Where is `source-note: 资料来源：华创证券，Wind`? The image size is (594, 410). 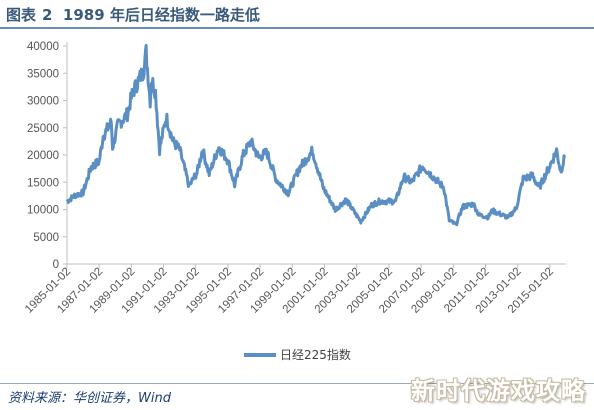
source-note: 资料来源：华创证券，Wind is located at coordinates (89, 398).